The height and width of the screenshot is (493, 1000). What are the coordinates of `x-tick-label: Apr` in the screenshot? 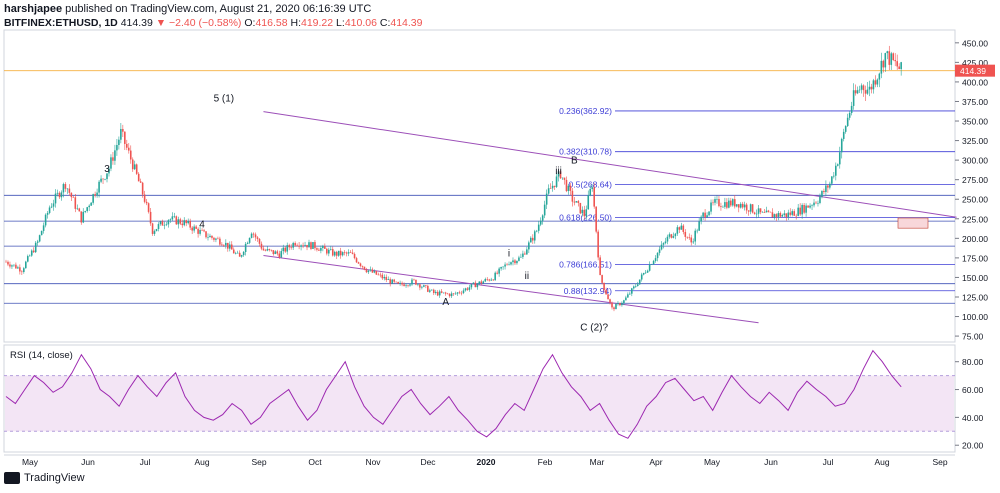 It's located at (655, 462).